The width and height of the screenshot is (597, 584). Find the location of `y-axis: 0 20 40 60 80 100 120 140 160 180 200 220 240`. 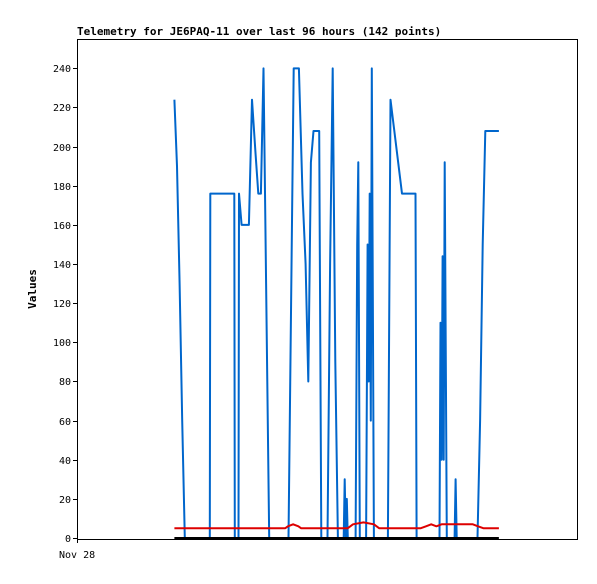

y-axis: 0 20 40 60 80 100 120 140 160 180 200 220 240 is located at coordinates (65, 304).